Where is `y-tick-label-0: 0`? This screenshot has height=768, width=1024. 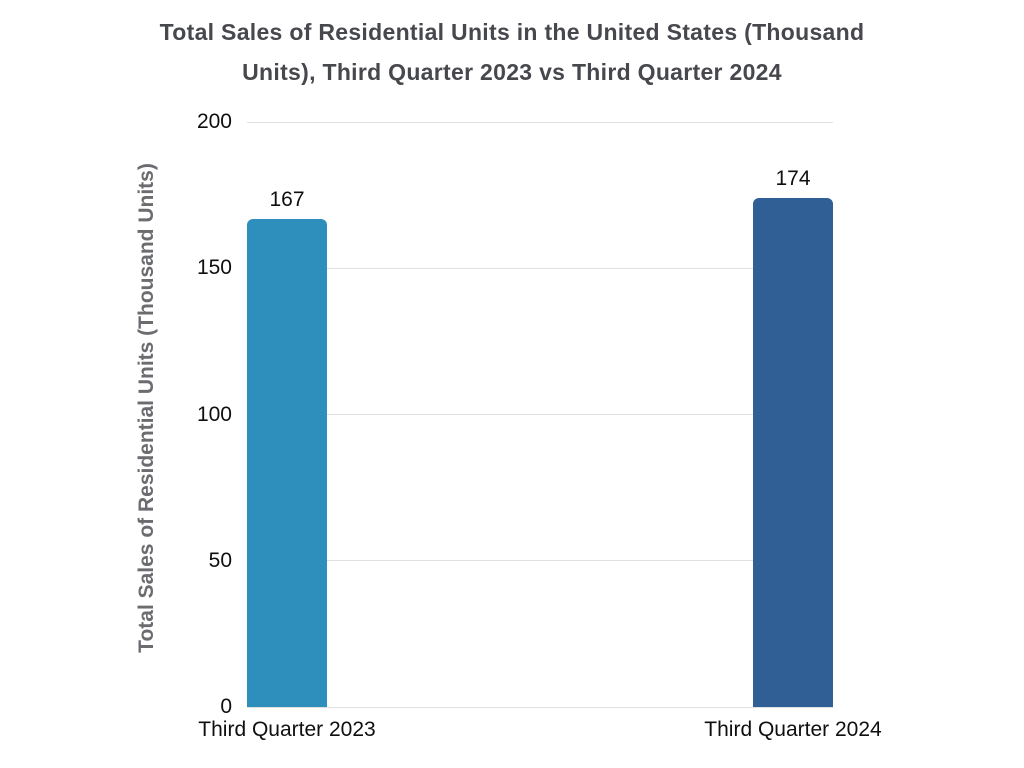 y-tick-label-0: 0 is located at coordinates (226, 706).